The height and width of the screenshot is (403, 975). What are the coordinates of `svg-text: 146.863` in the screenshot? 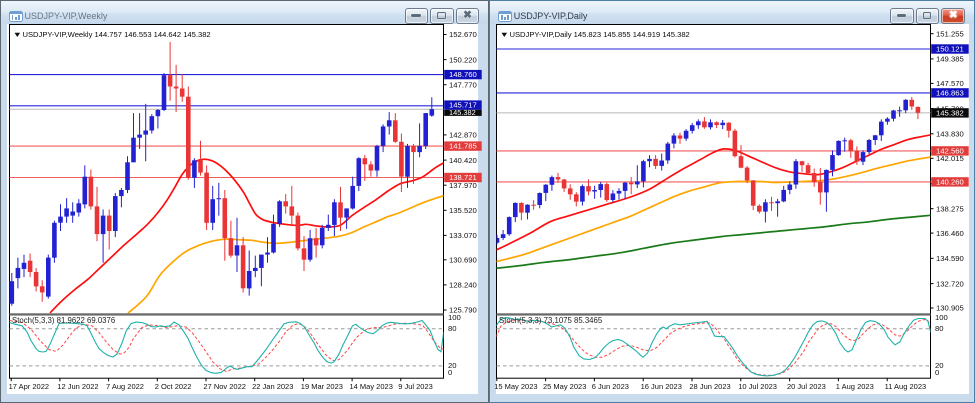 It's located at (950, 92).